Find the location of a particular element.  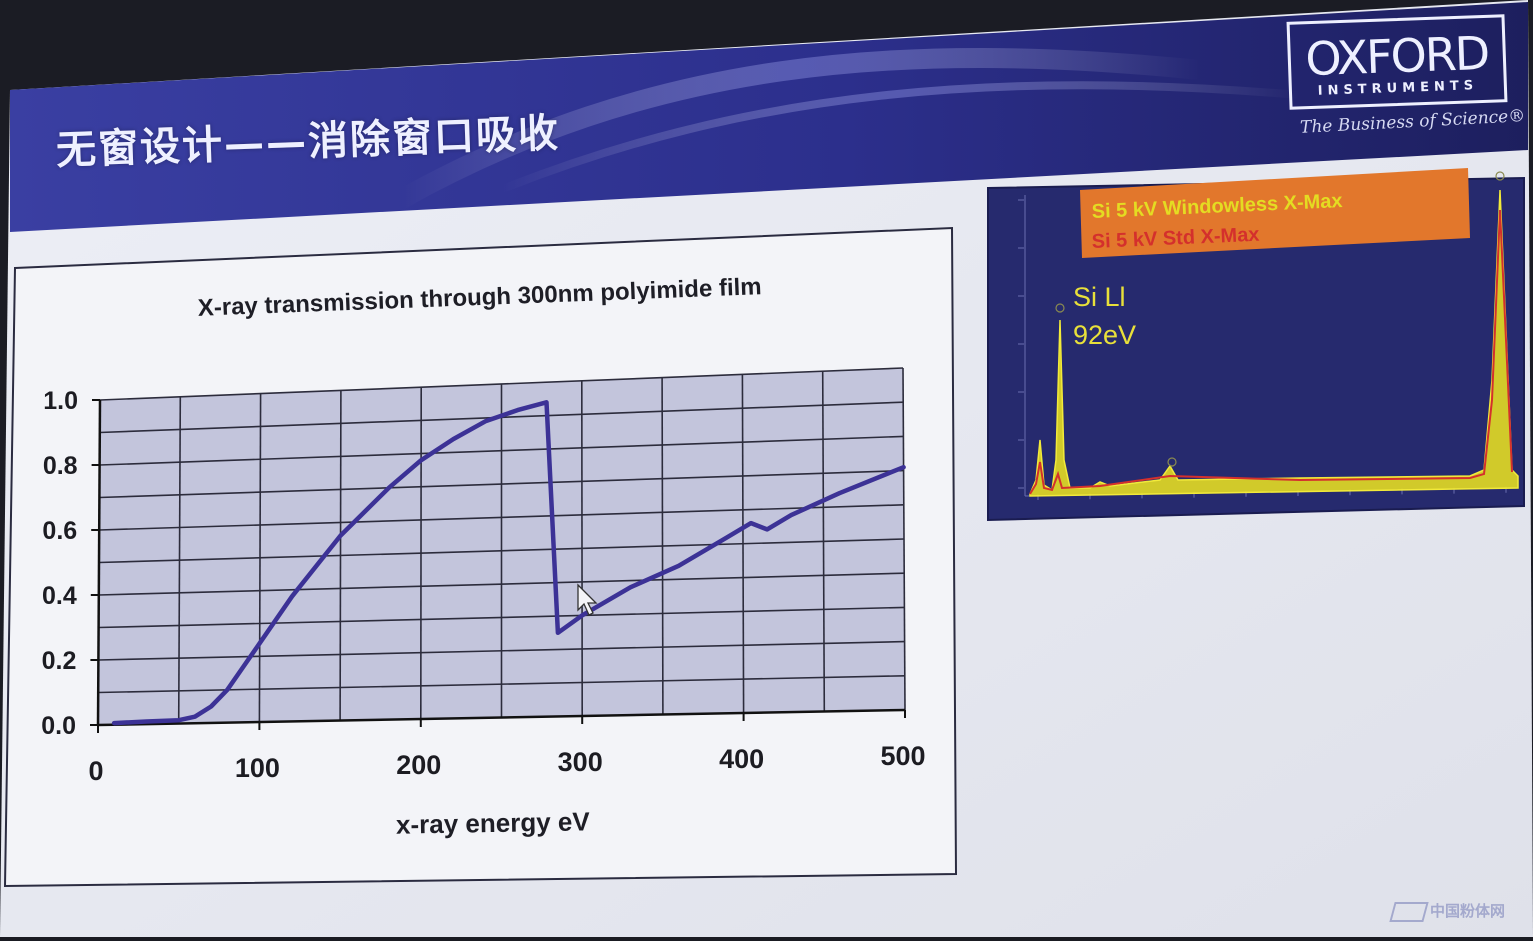

site-watermark: 中国粉体网 is located at coordinates (1448, 911).